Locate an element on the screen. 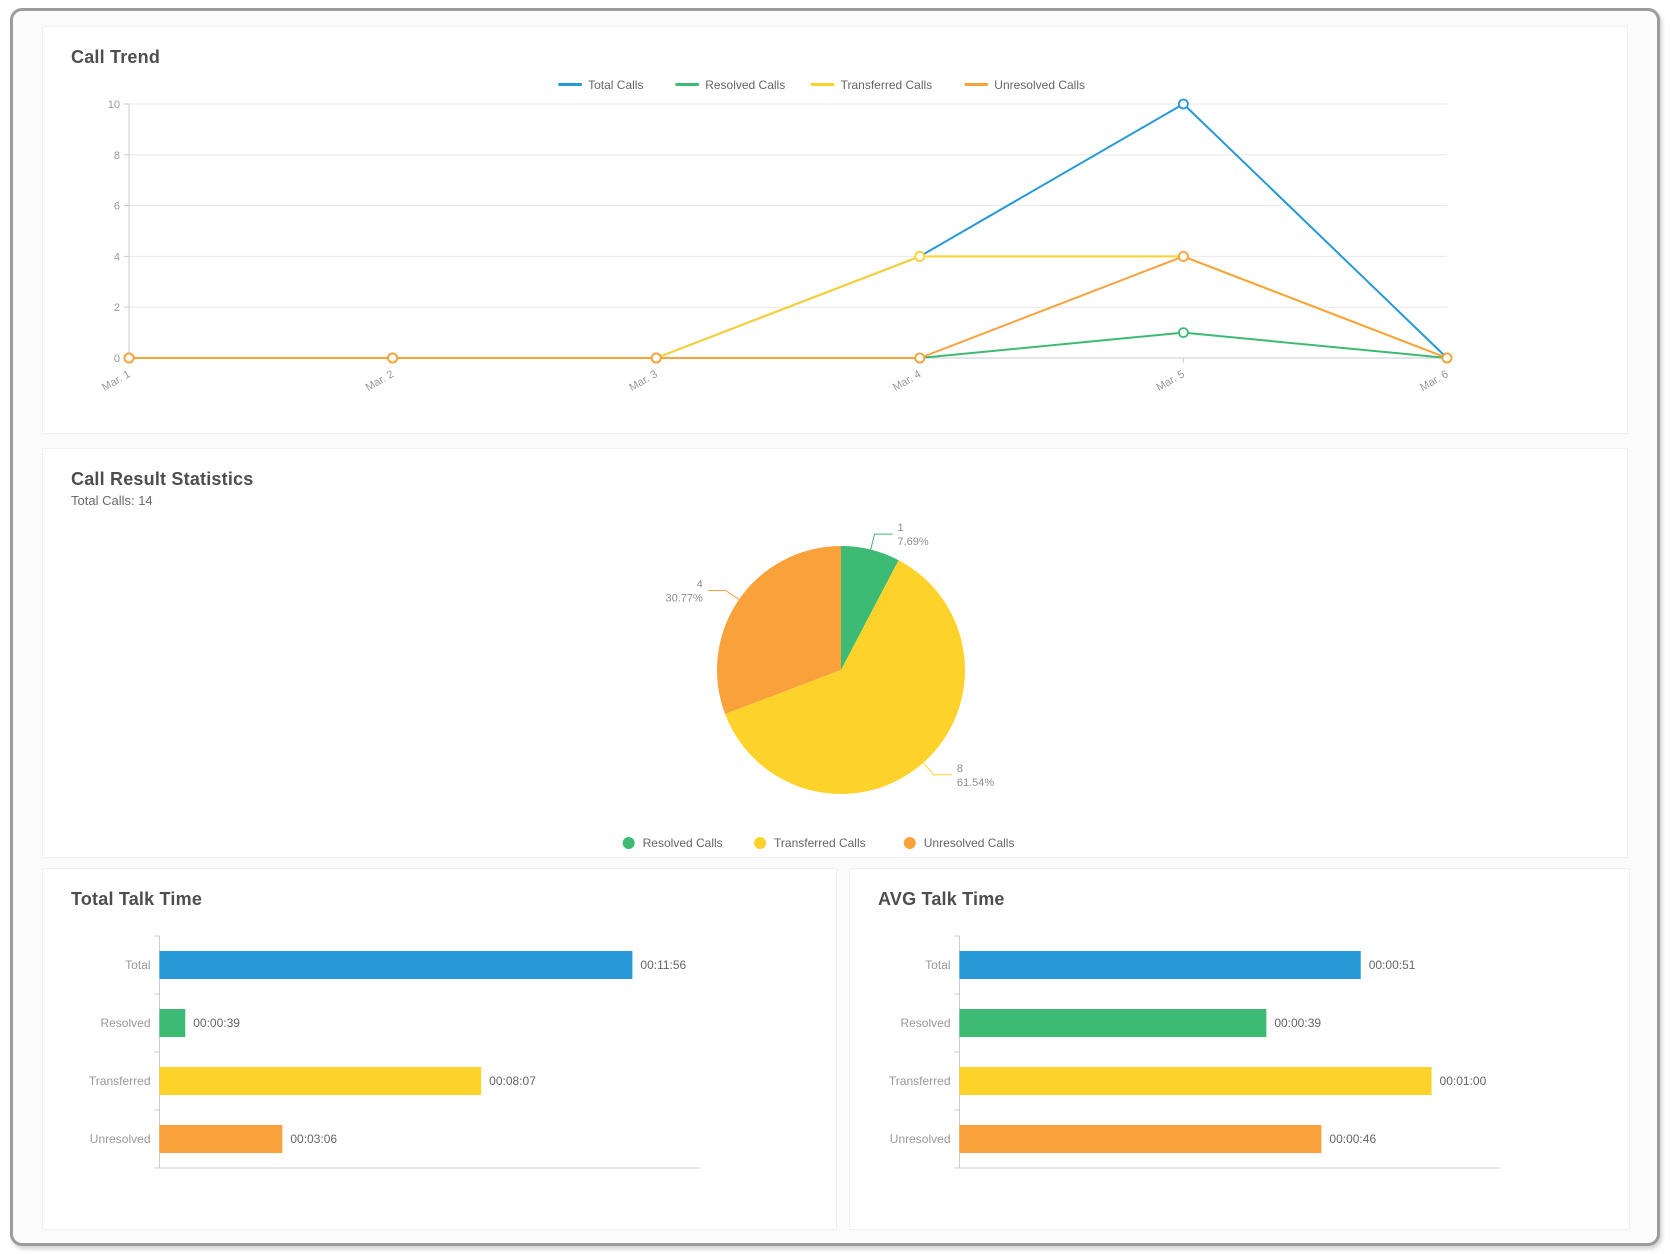 This screenshot has width=1670, height=1254. avg-talk-time-title: AVG Talk Time is located at coordinates (941, 899).